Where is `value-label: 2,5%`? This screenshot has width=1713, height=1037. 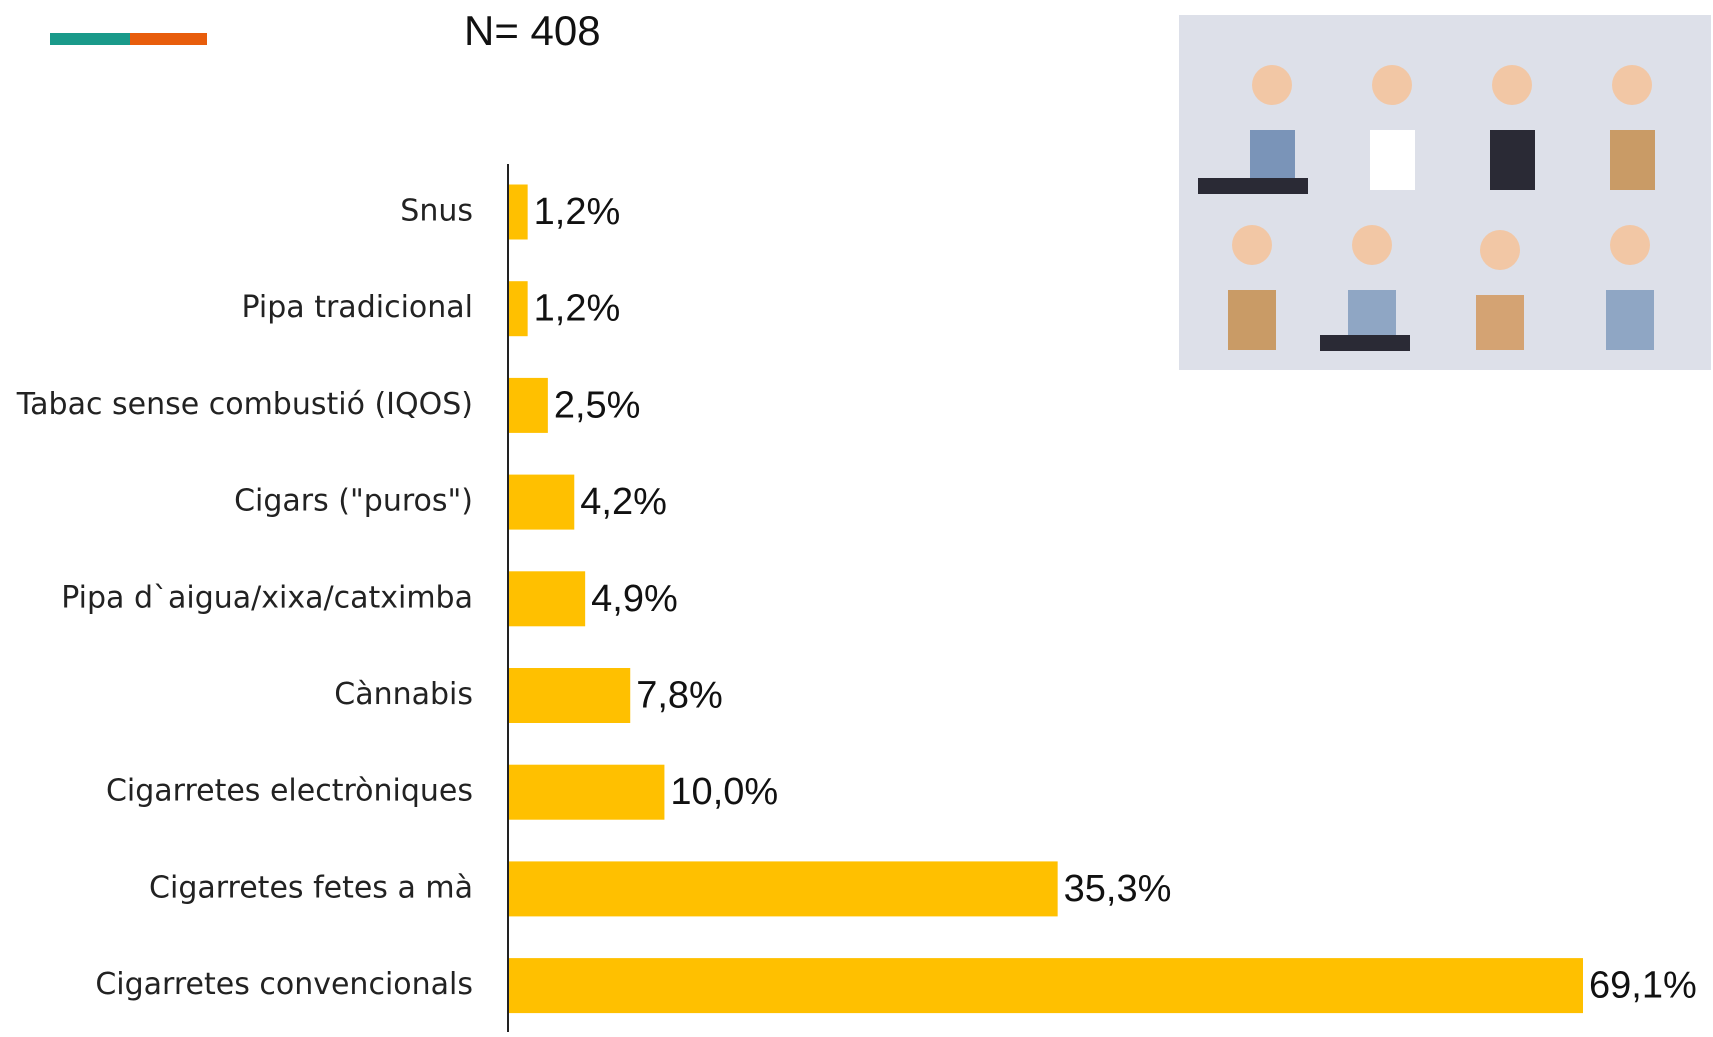
value-label: 2,5% is located at coordinates (597, 405).